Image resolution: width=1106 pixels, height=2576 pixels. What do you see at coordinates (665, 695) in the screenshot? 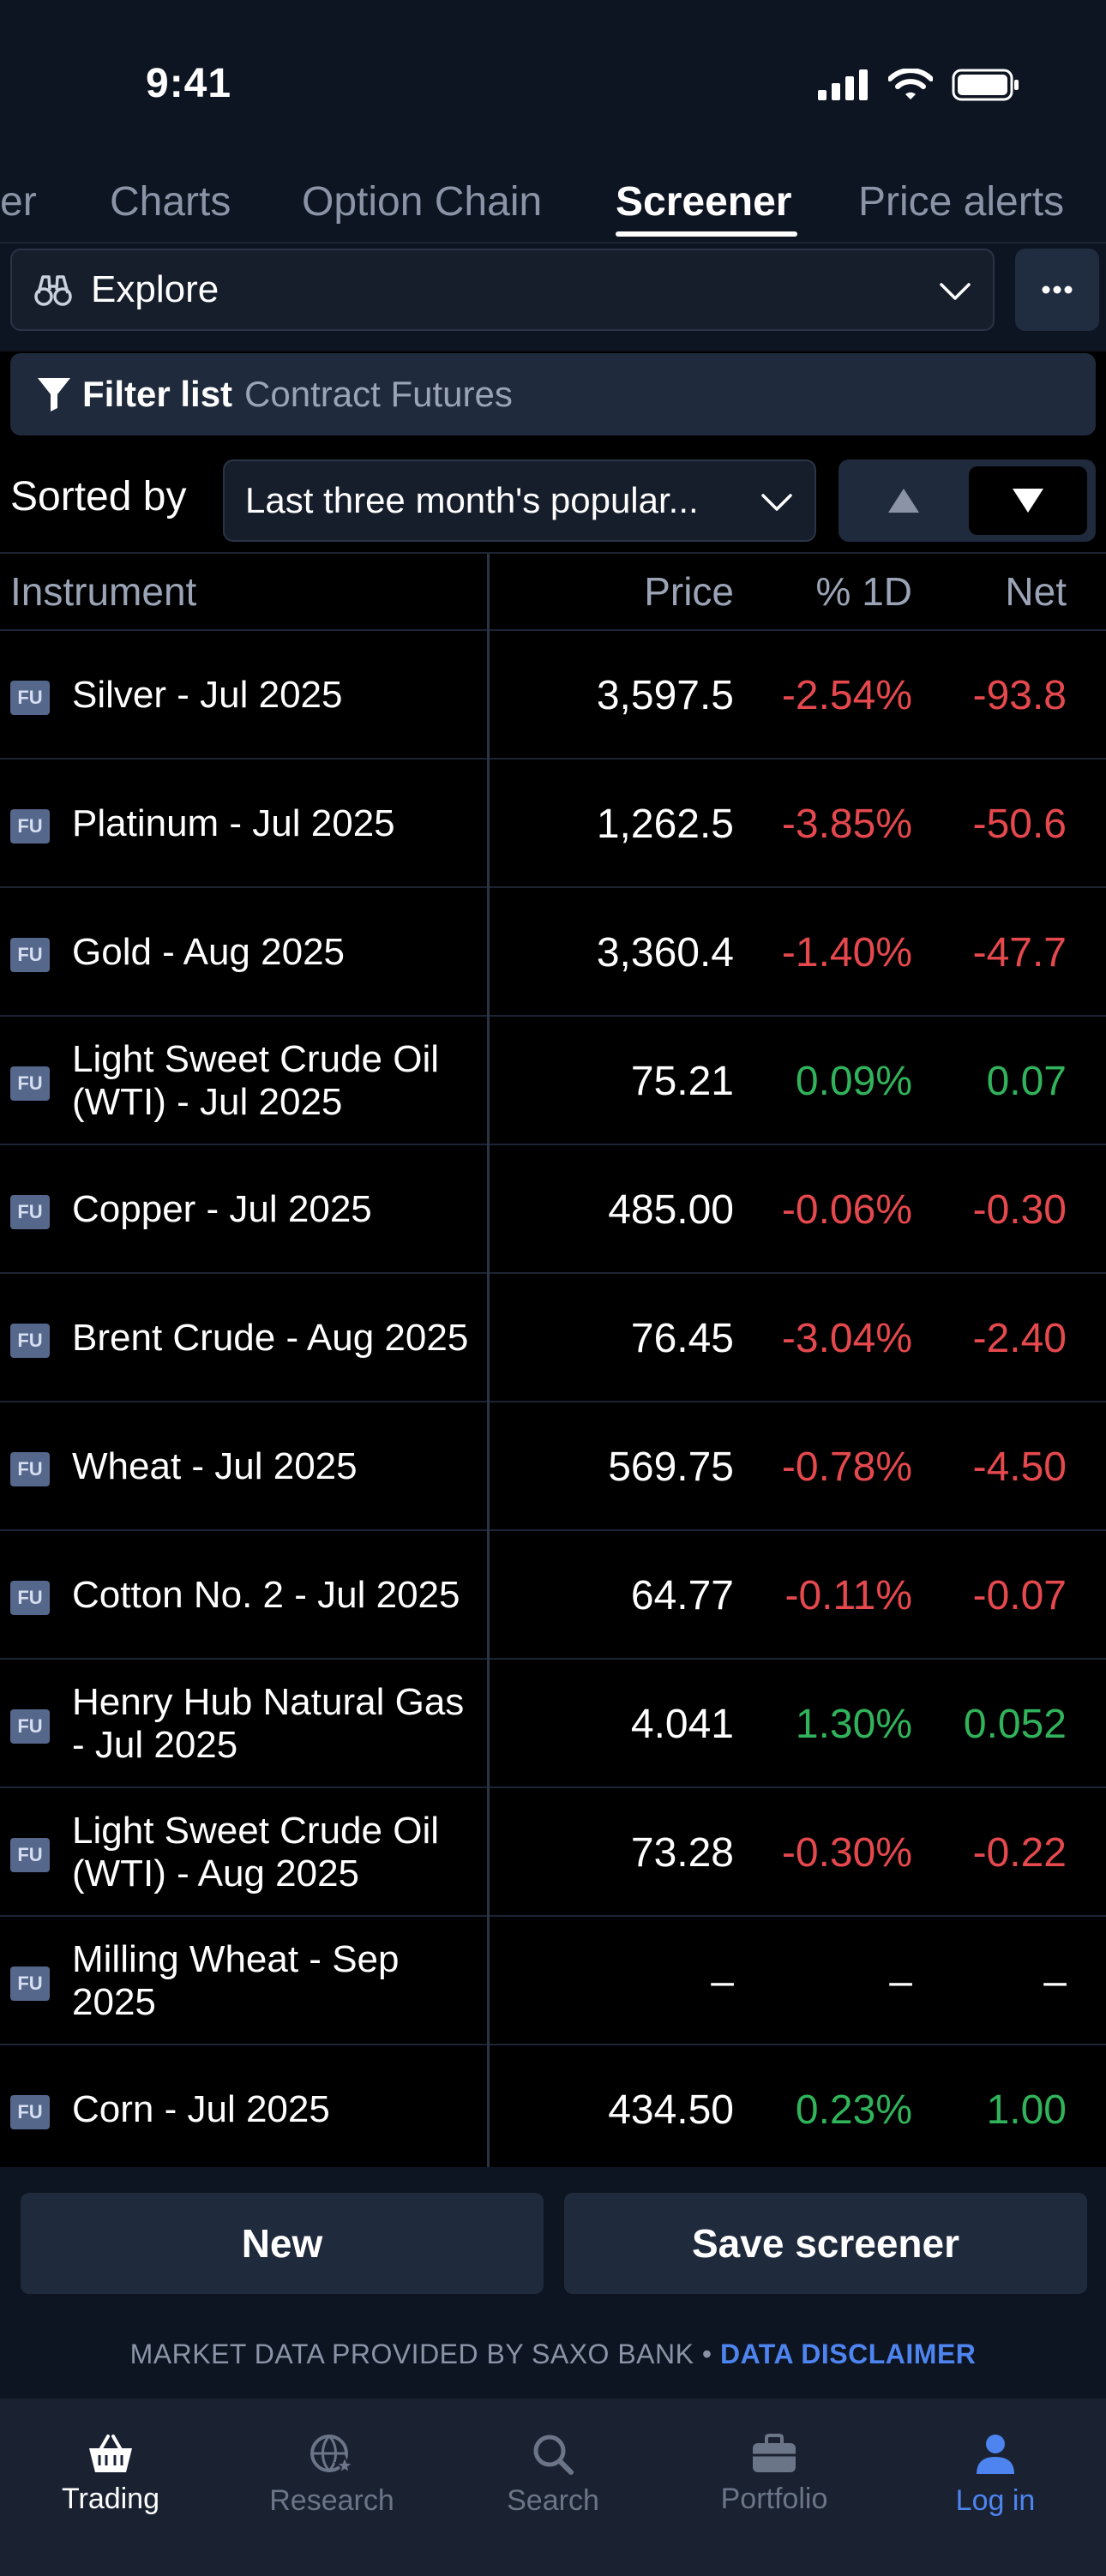
I see `instrument-price: 3,597.5` at bounding box center [665, 695].